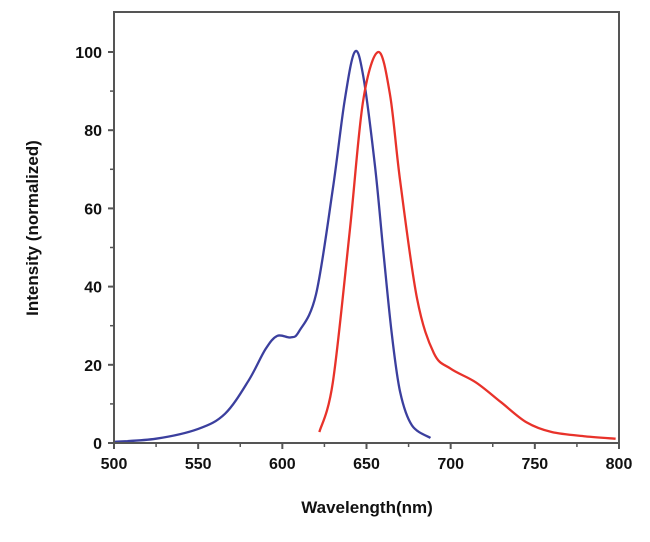 The height and width of the screenshot is (542, 650). I want to click on x-tick-label: 500, so click(114, 464).